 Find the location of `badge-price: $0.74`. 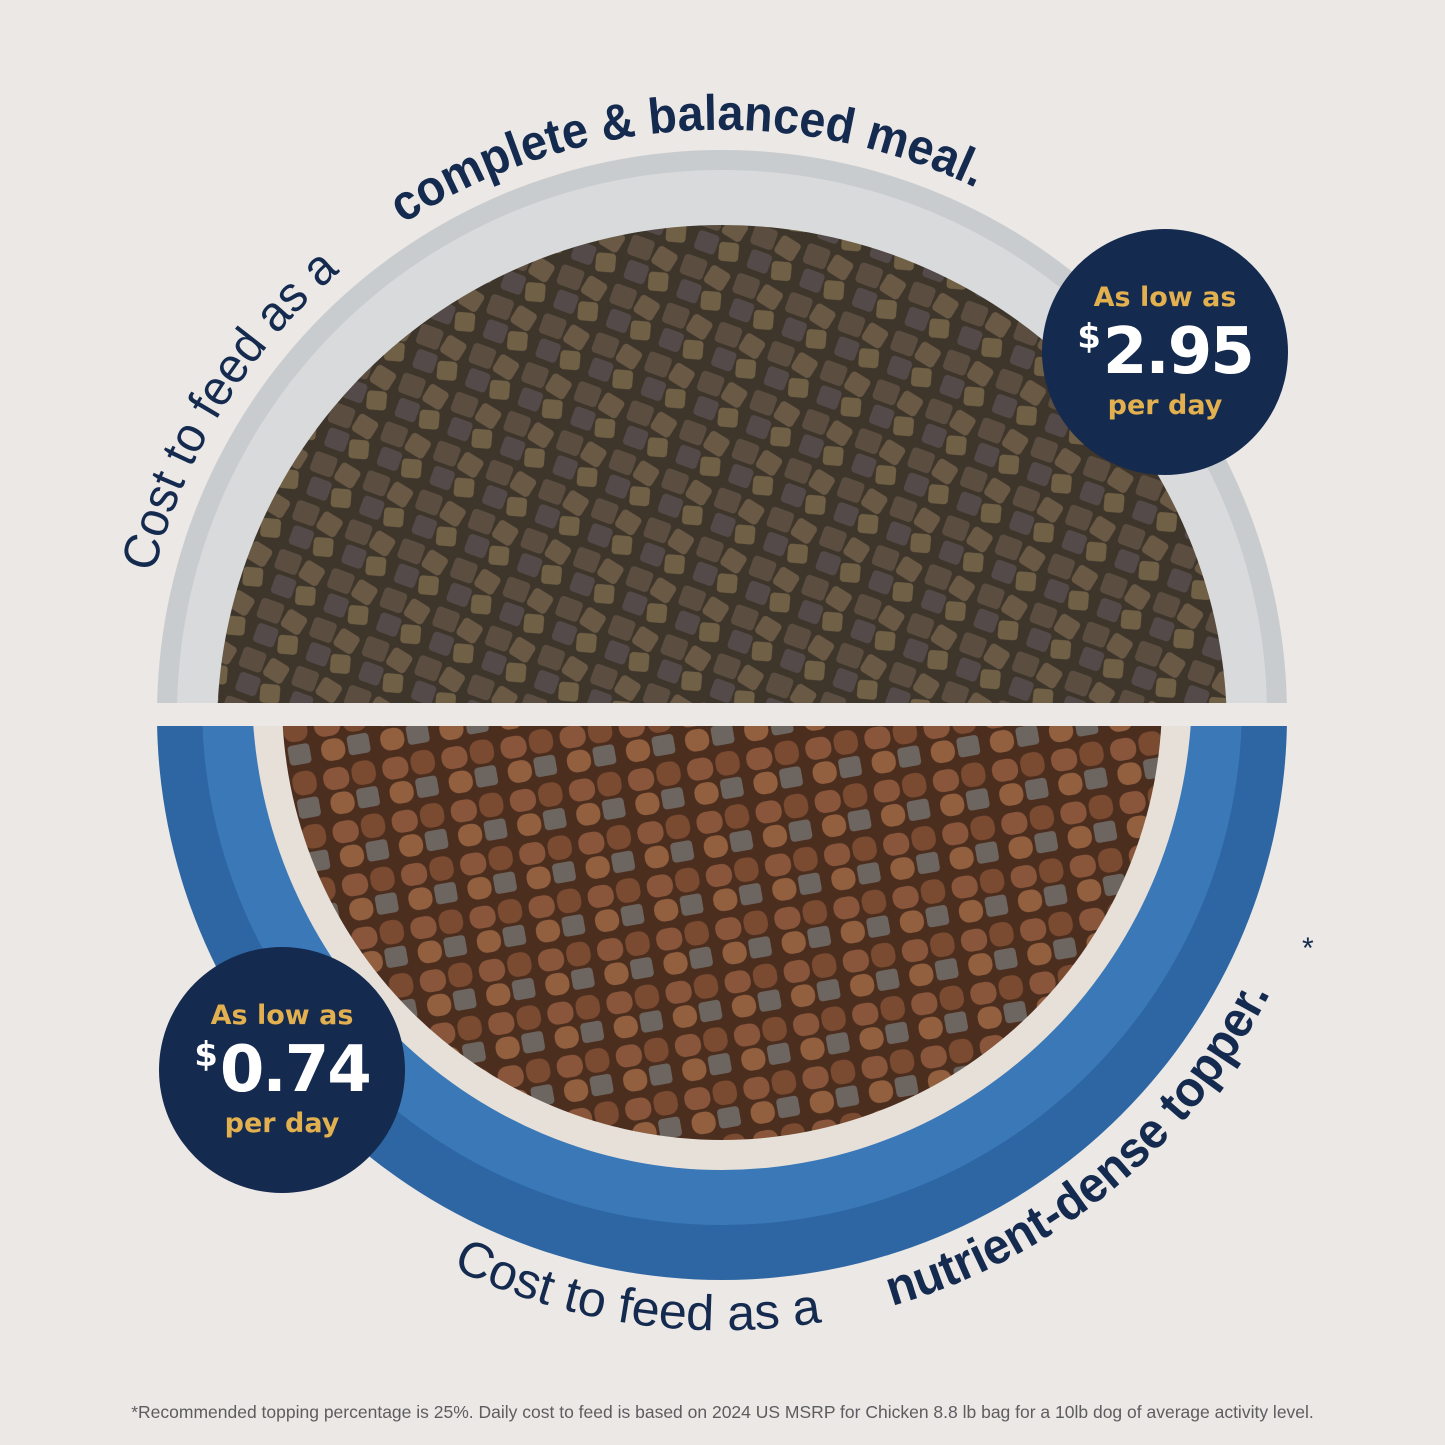

badge-price: $0.74 is located at coordinates (283, 1070).